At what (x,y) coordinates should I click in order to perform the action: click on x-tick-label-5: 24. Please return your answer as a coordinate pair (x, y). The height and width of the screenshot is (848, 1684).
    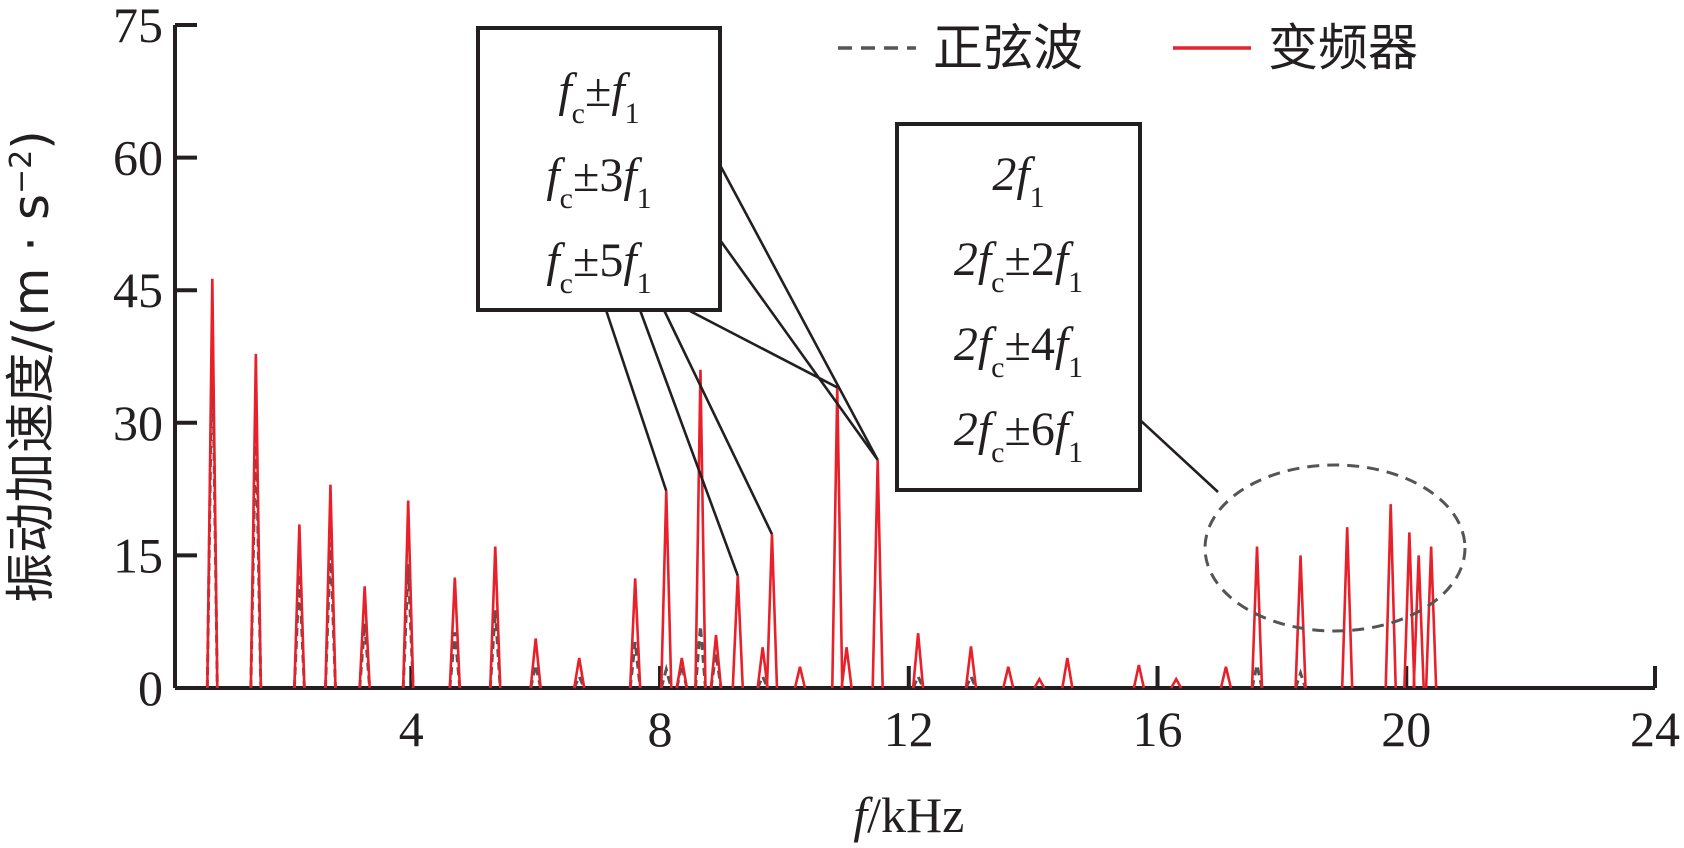
    Looking at the image, I should click on (1655, 729).